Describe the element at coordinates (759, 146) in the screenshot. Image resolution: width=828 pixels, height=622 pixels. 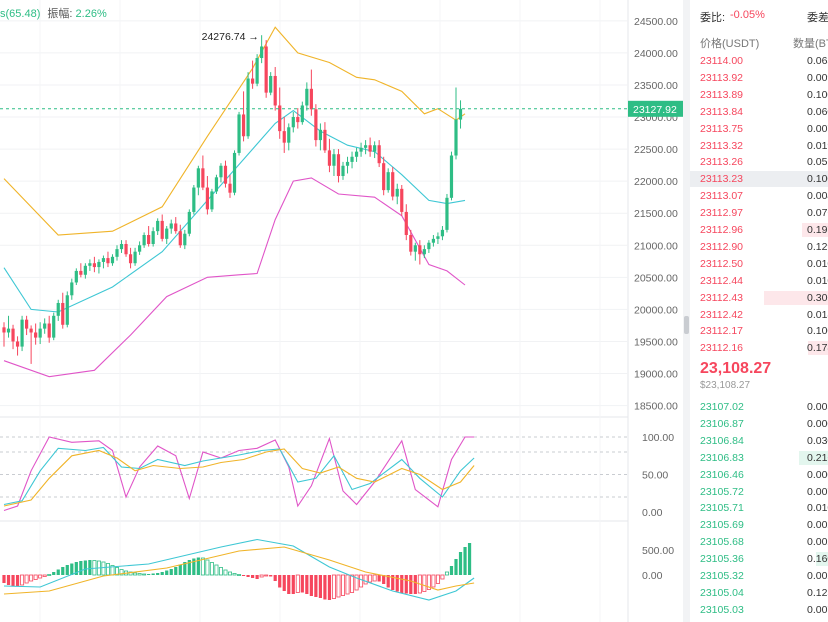
I see `ask-row: 23113.32 0.019` at that location.